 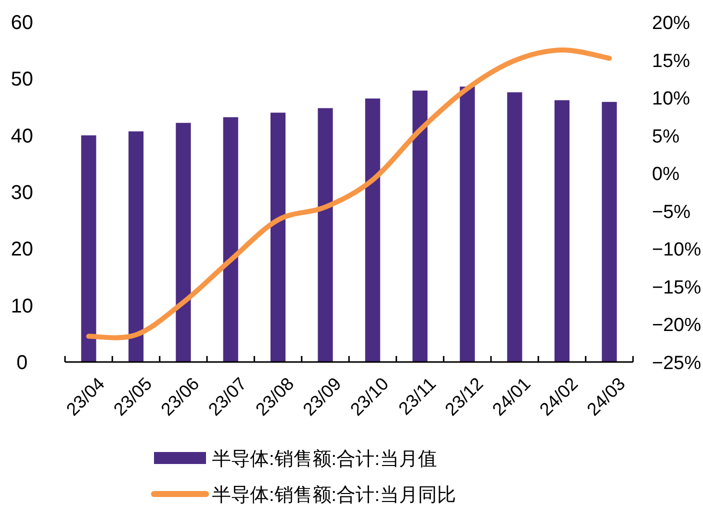 What do you see at coordinates (677, 363) in the screenshot?
I see `y2-tick-label: −25%` at bounding box center [677, 363].